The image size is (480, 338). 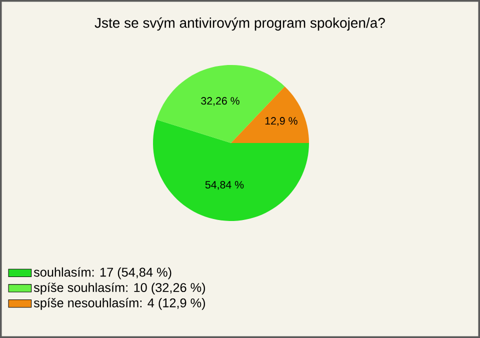 I want to click on data-label: 12,9 %, so click(x=281, y=121).